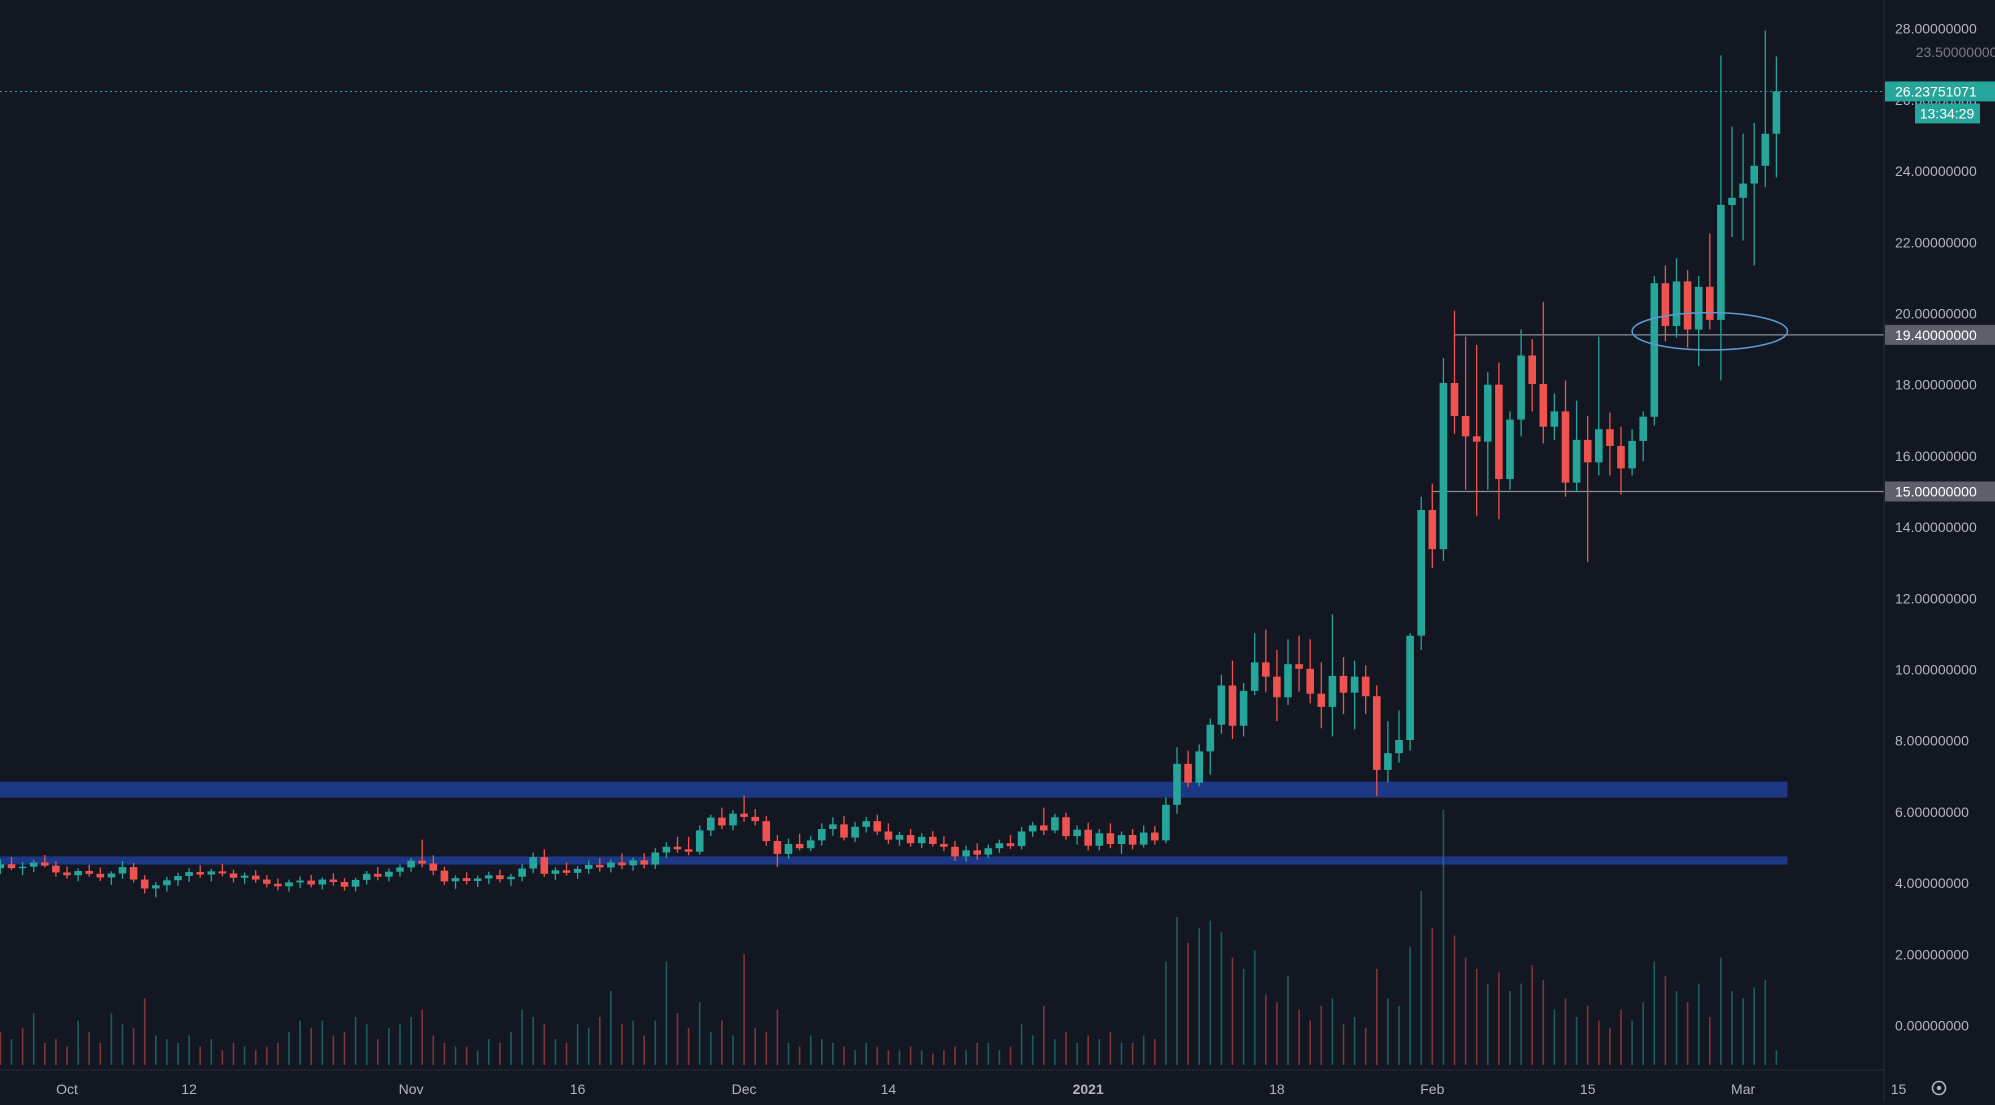  I want to click on price-tick-label: 0.00000000, so click(1932, 1026).